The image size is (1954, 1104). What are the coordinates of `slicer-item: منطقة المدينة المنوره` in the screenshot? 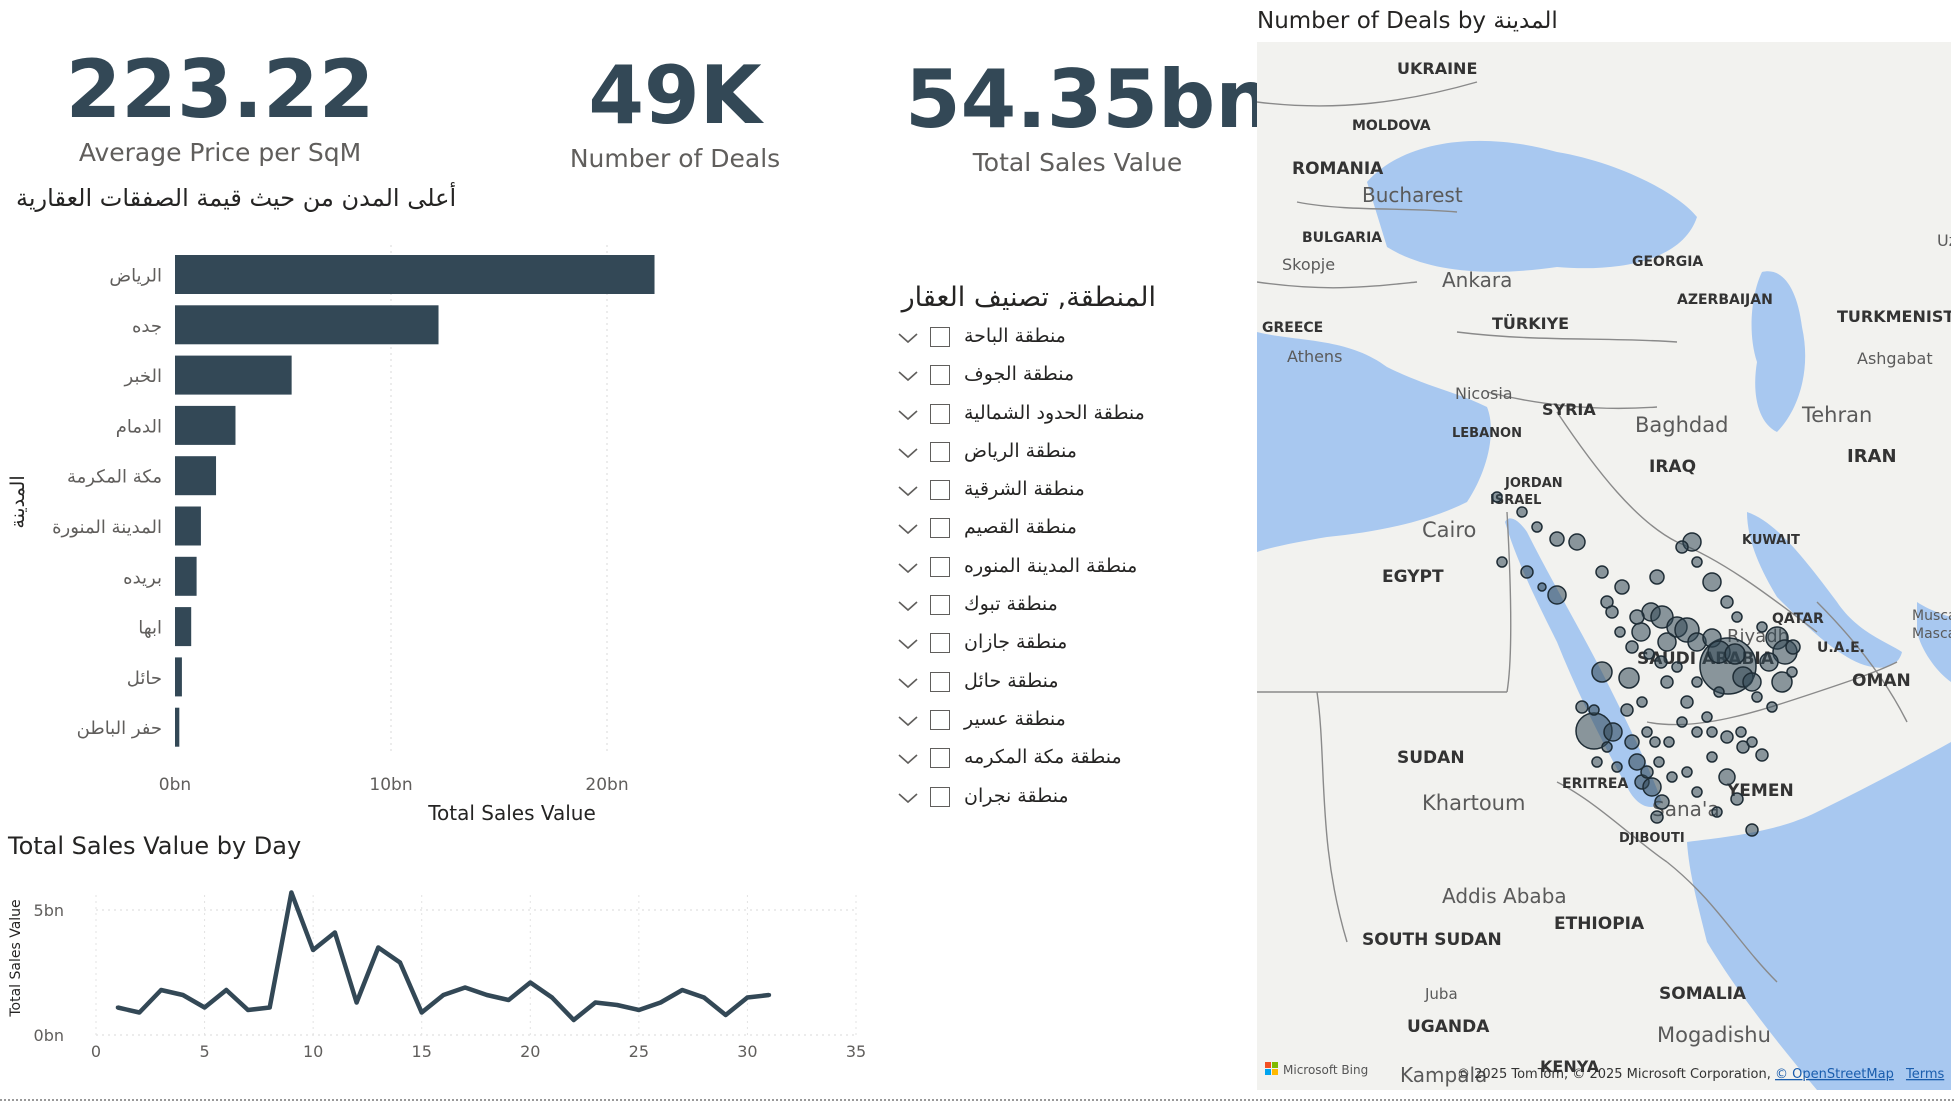 It's located at (1046, 572).